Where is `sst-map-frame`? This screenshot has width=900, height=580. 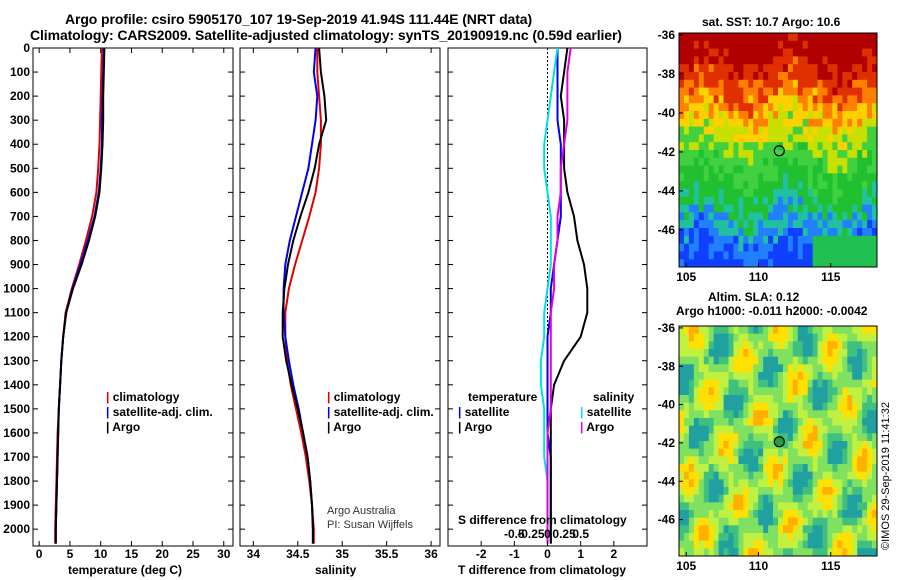 sst-map-frame is located at coordinates (778, 150).